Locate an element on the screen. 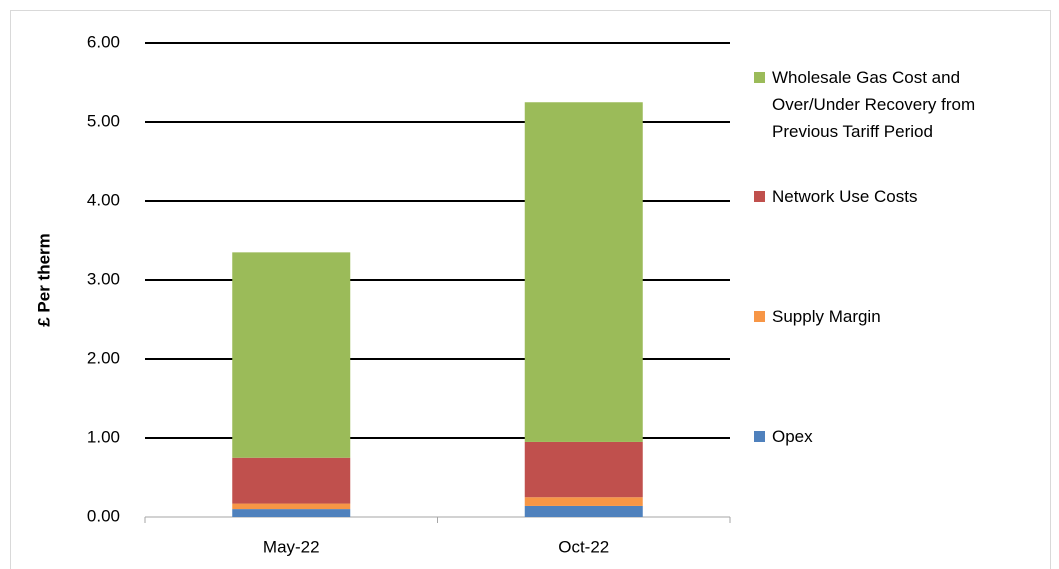 The height and width of the screenshot is (569, 1059). y-tick-label: 3.00 is located at coordinates (103, 278).